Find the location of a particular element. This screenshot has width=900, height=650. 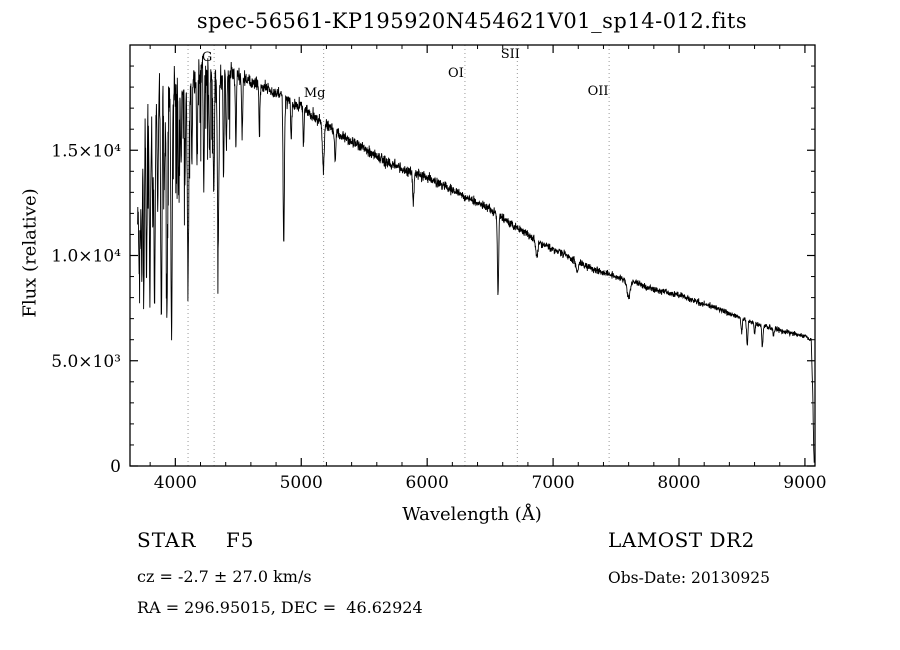

y-tick-label: 0 is located at coordinates (115, 467).